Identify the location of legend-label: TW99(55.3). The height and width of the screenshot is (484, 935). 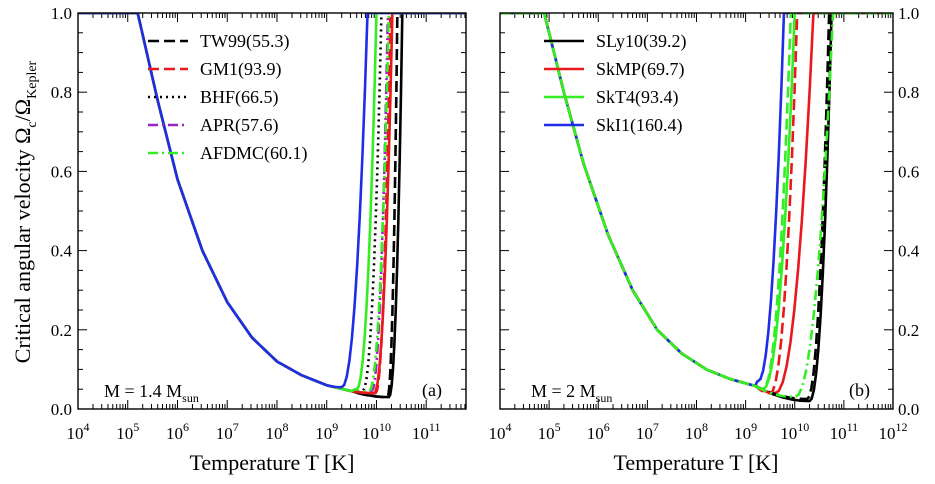
(244, 41).